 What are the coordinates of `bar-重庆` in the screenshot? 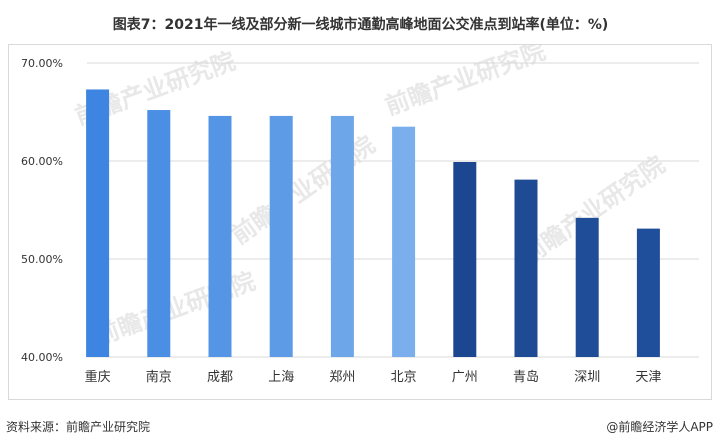 It's located at (98, 223).